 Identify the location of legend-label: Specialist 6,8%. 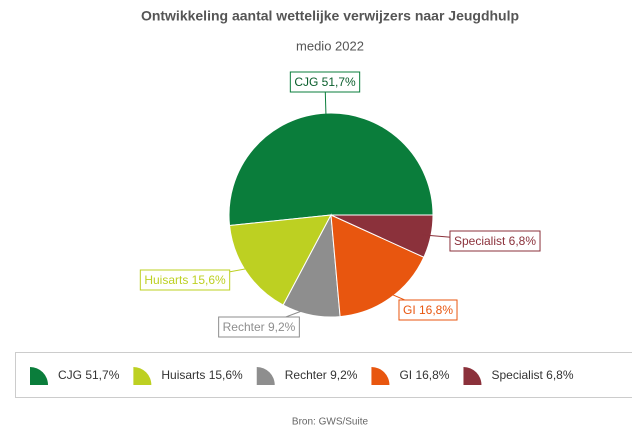
(532, 375).